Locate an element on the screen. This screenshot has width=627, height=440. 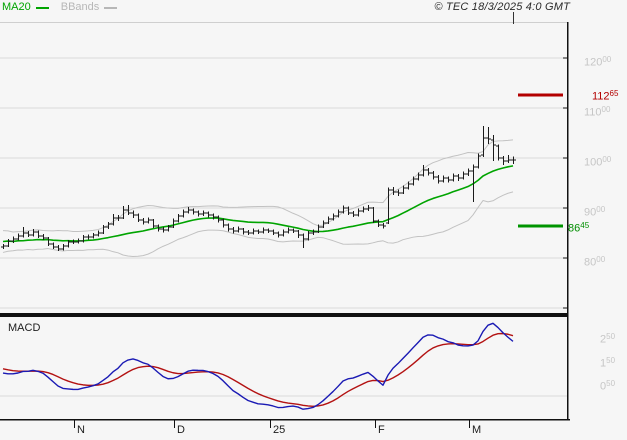
copyright-timestamp: © TEC 18/3/2025 4:0 GMT is located at coordinates (502, 7).